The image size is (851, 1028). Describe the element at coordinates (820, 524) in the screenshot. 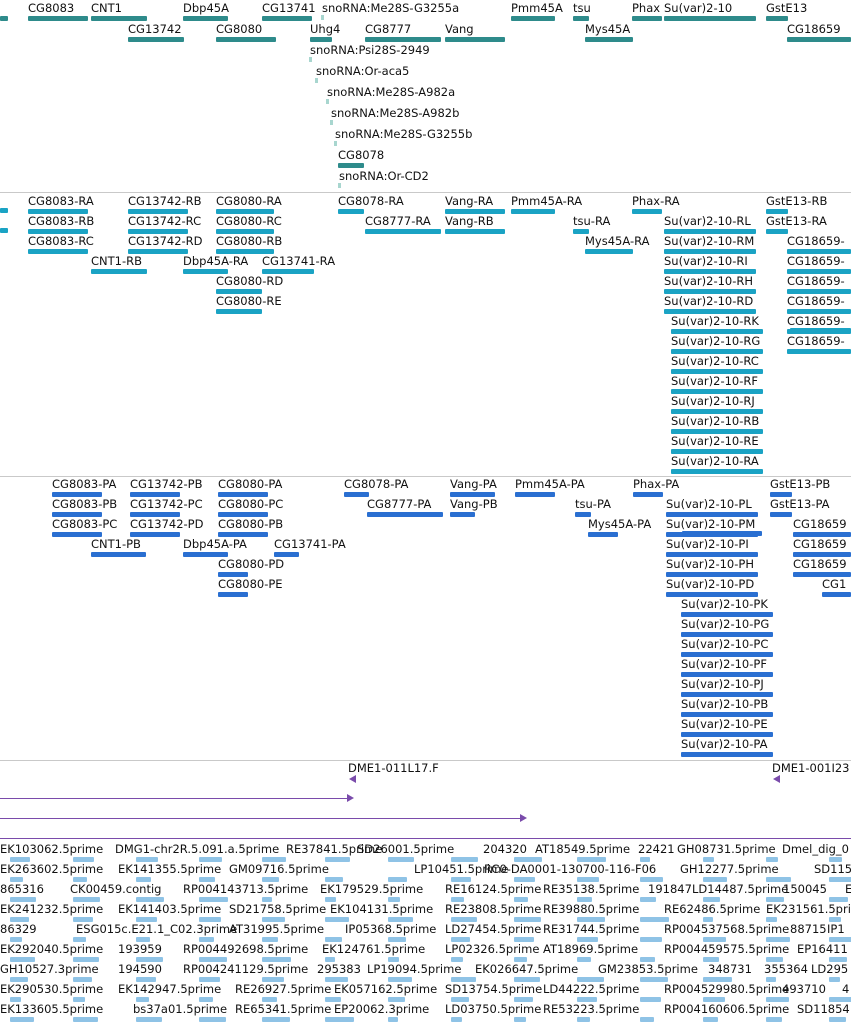

I see `protein-label: CG18659` at that location.